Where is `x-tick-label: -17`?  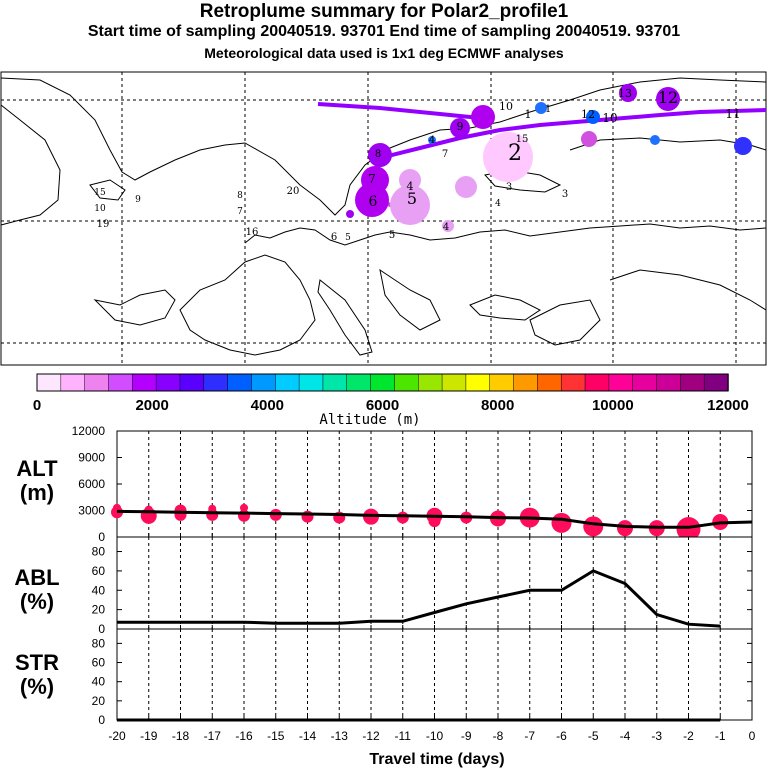
x-tick-label: -17 is located at coordinates (213, 736).